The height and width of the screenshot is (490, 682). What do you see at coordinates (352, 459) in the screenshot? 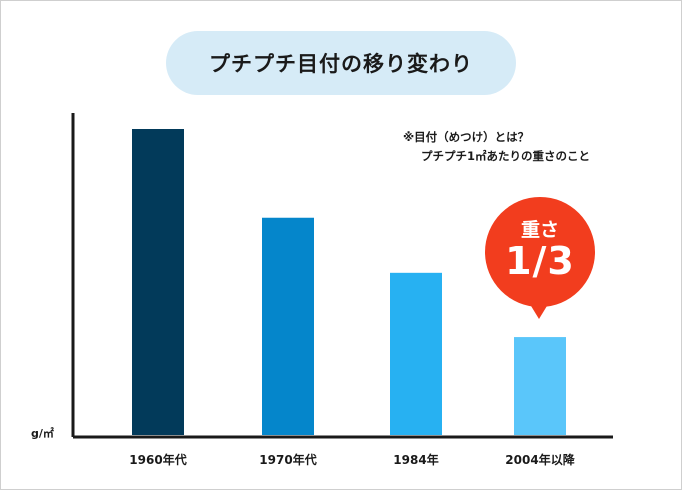
I see `x-tick-labels: 1960年代 1970年代 1984年 2004年以降` at bounding box center [352, 459].